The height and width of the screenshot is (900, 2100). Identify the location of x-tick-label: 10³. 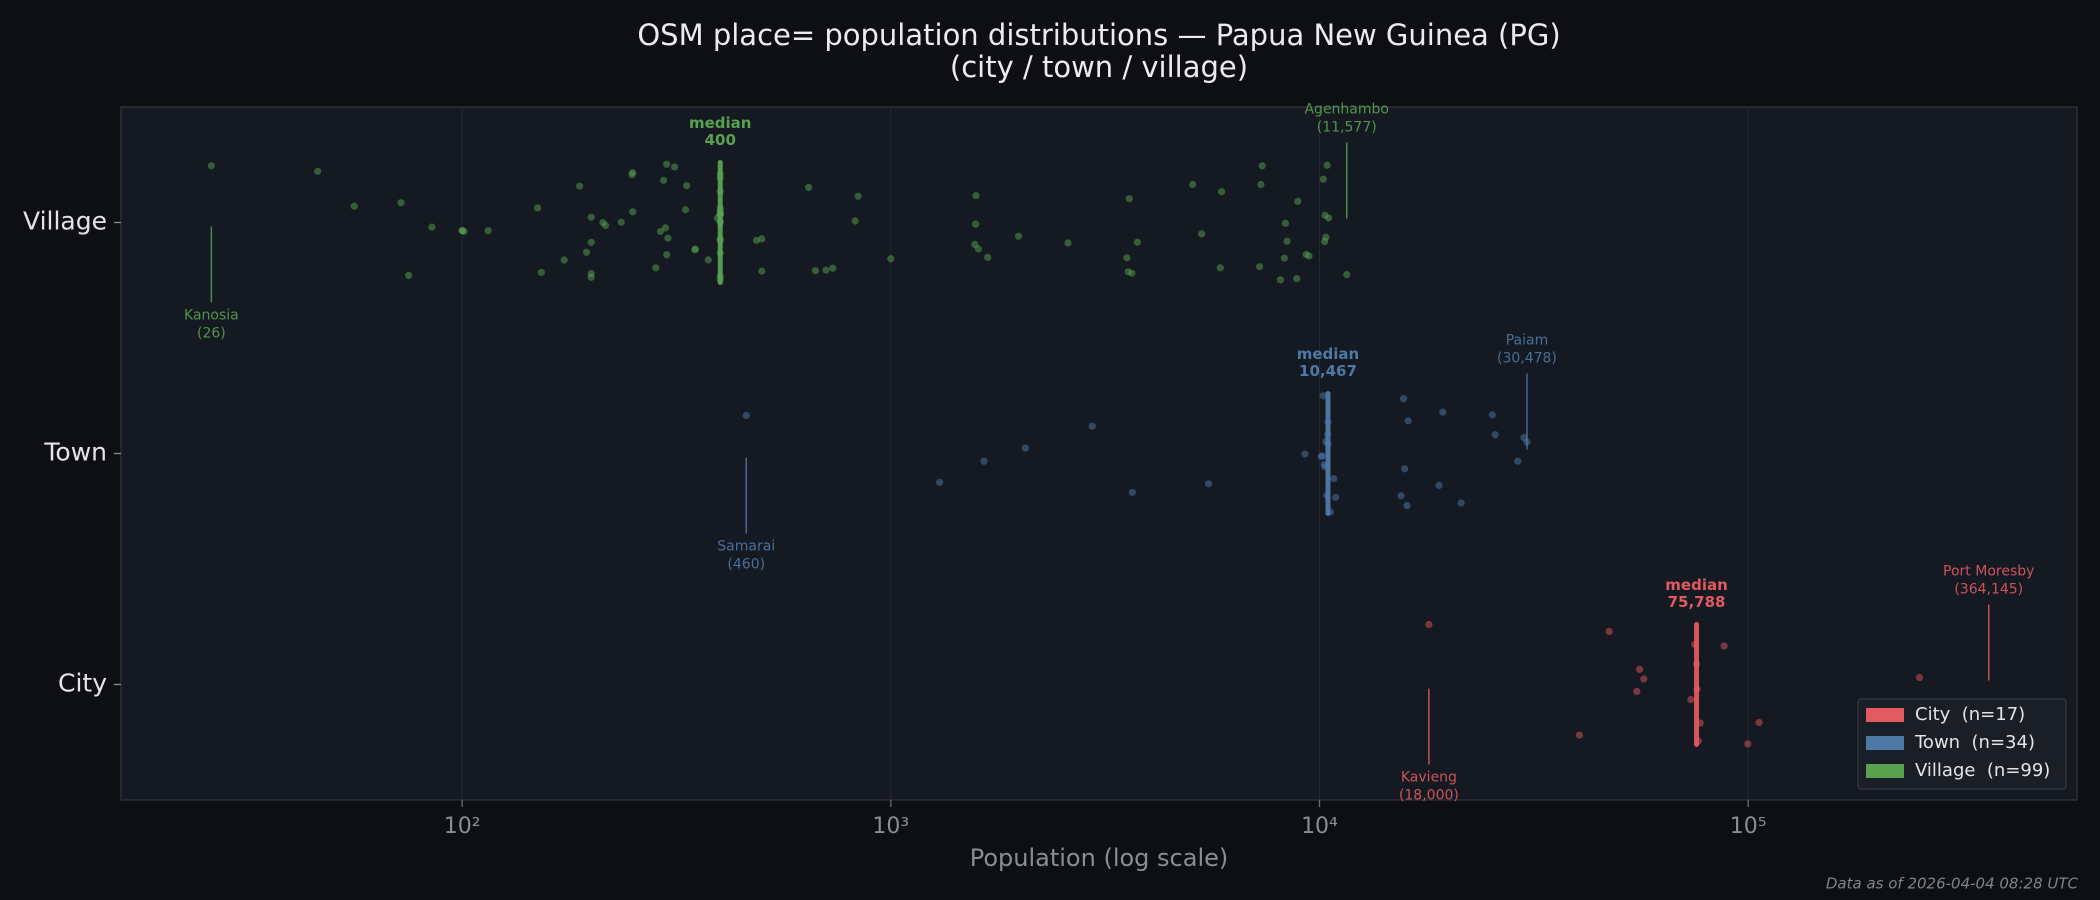
(890, 826).